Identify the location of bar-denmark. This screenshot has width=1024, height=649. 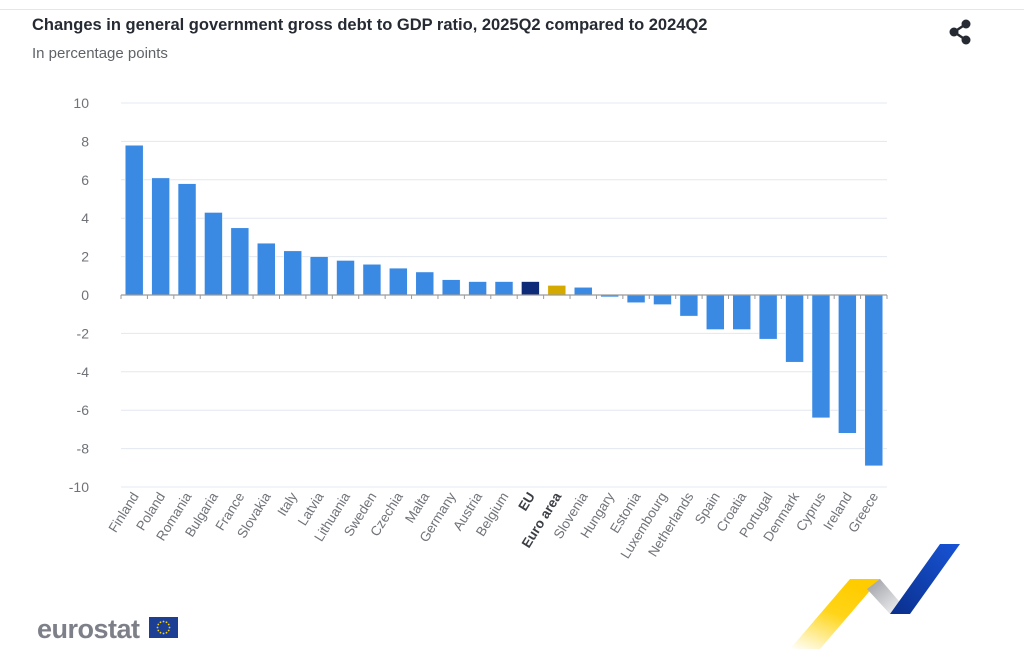
(794, 328).